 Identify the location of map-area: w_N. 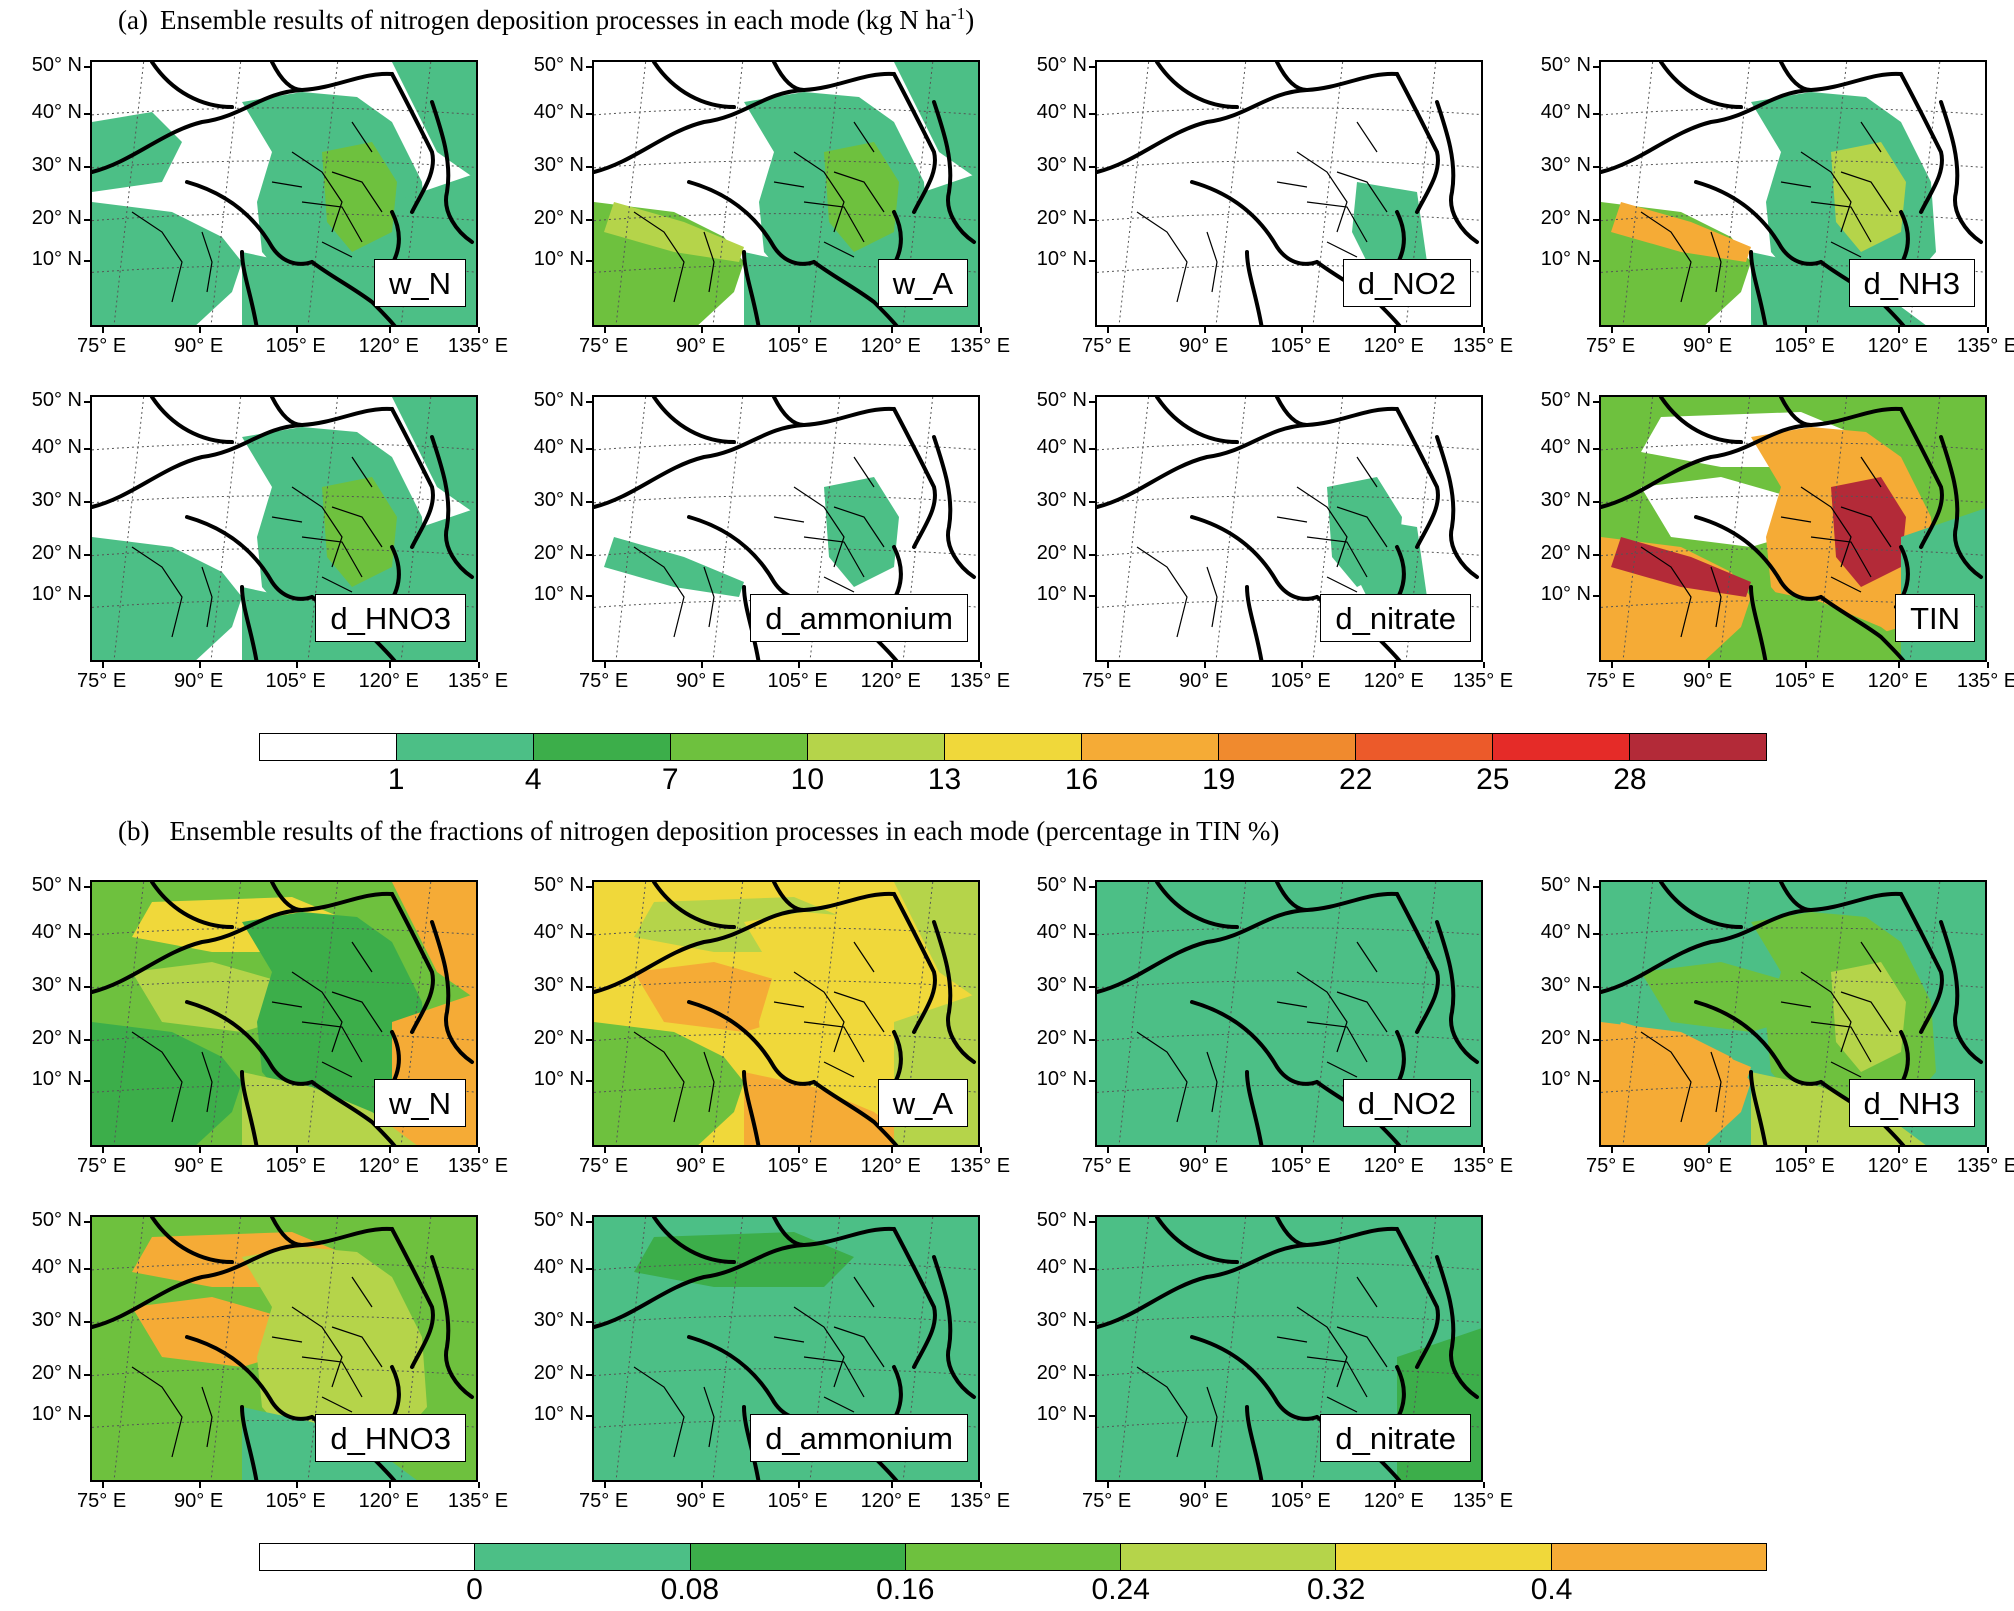
(284, 193).